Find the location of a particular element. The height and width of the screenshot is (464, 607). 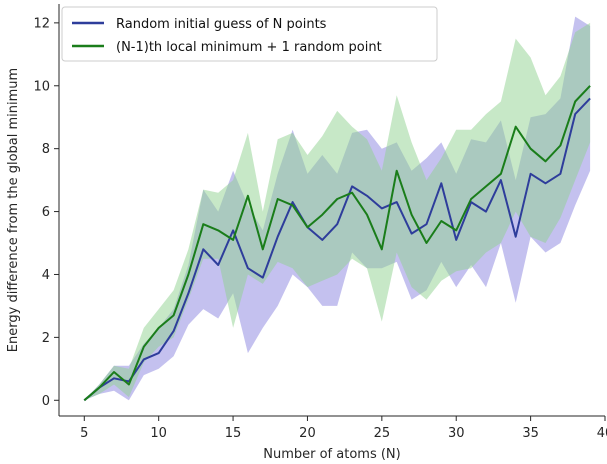

x-tick-label: 10 is located at coordinates (158, 433).